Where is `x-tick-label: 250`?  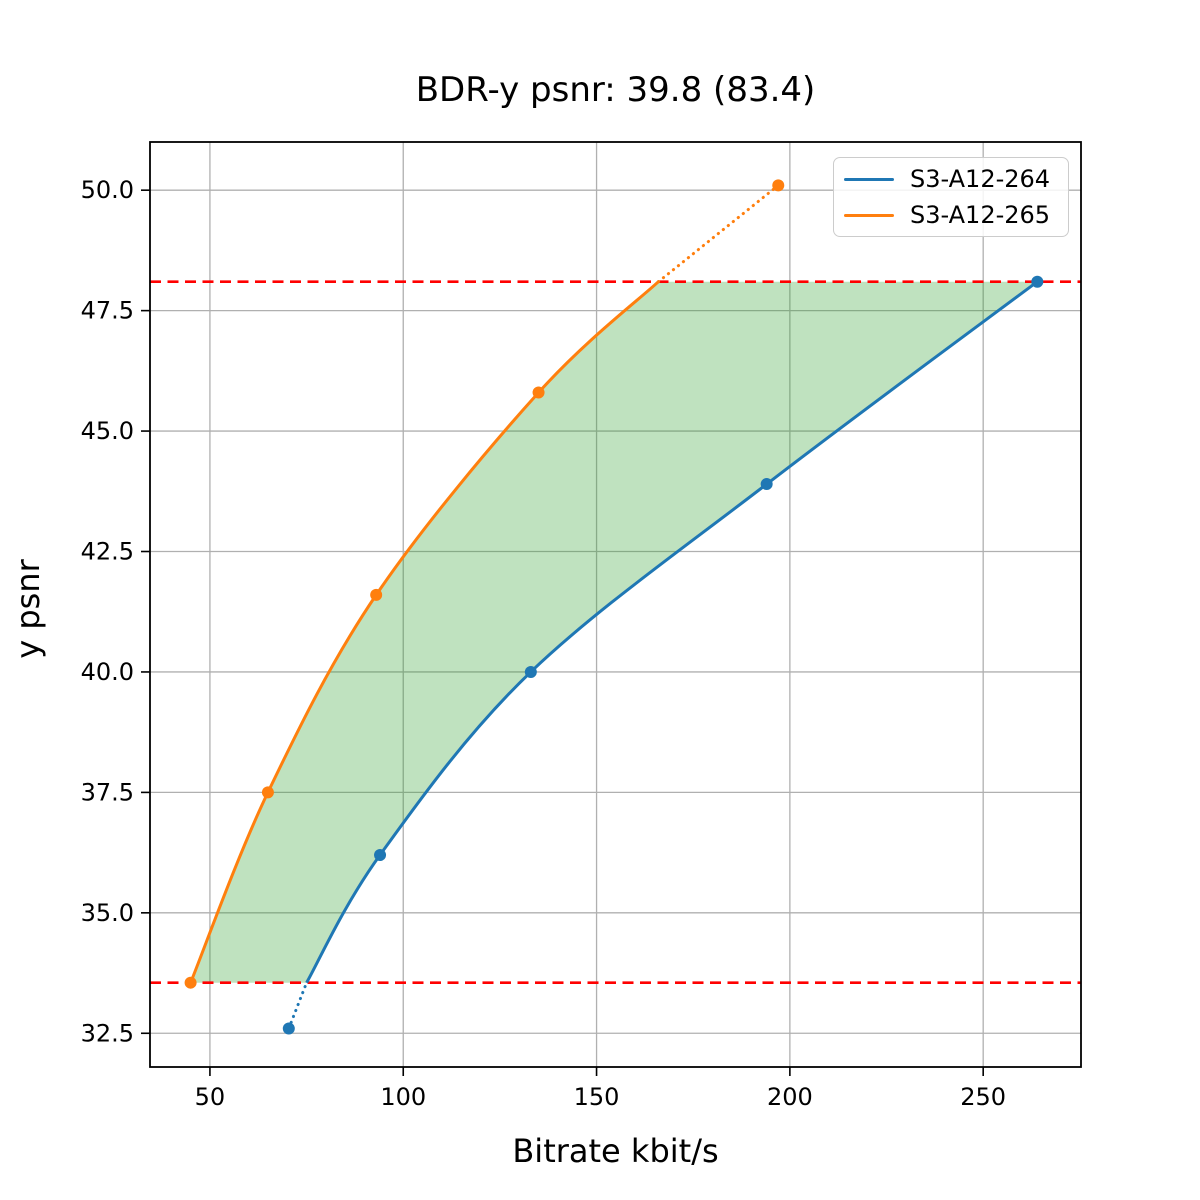
x-tick-label: 250 is located at coordinates (983, 1097).